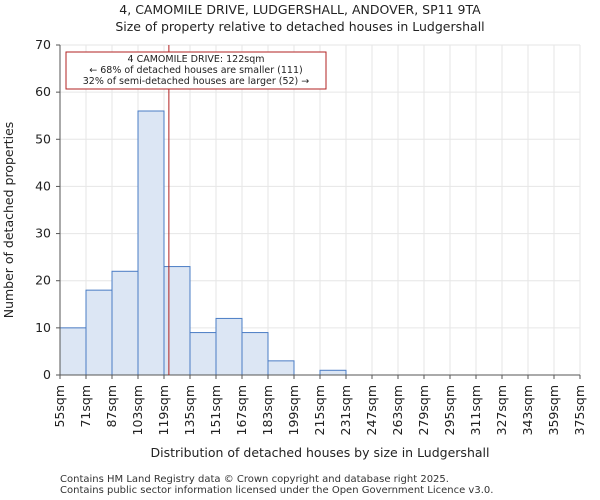  Describe the element at coordinates (241, 410) in the screenshot. I see `x-tick-label: 167sqm` at that location.